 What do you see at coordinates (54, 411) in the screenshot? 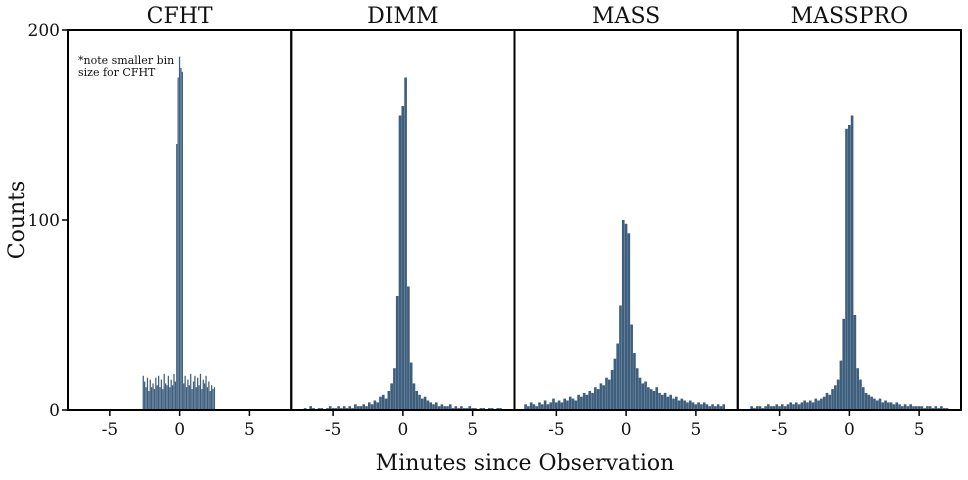
I see `y-tick-label: 0` at bounding box center [54, 411].